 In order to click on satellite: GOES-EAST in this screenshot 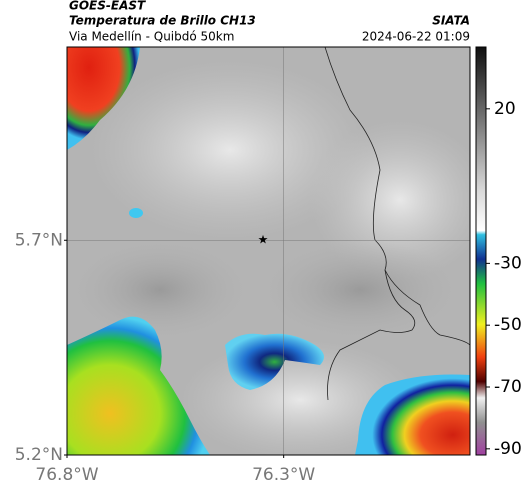, I will do `click(107, 6)`.